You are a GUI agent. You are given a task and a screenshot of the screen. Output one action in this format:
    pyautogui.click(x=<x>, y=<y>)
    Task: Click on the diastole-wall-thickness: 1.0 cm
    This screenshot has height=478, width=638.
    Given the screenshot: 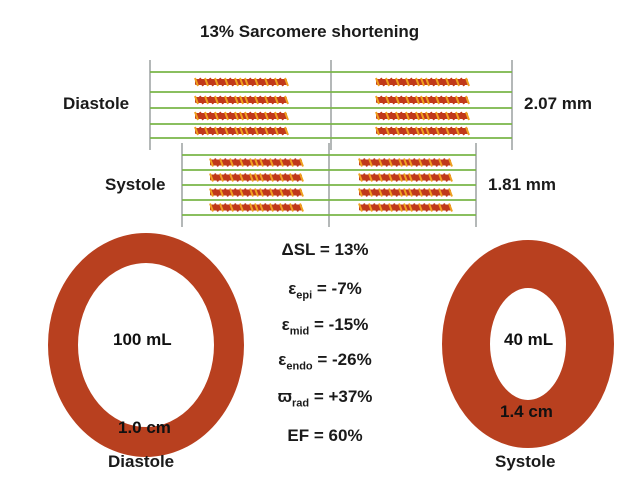 What is the action you would take?
    pyautogui.click(x=144, y=427)
    